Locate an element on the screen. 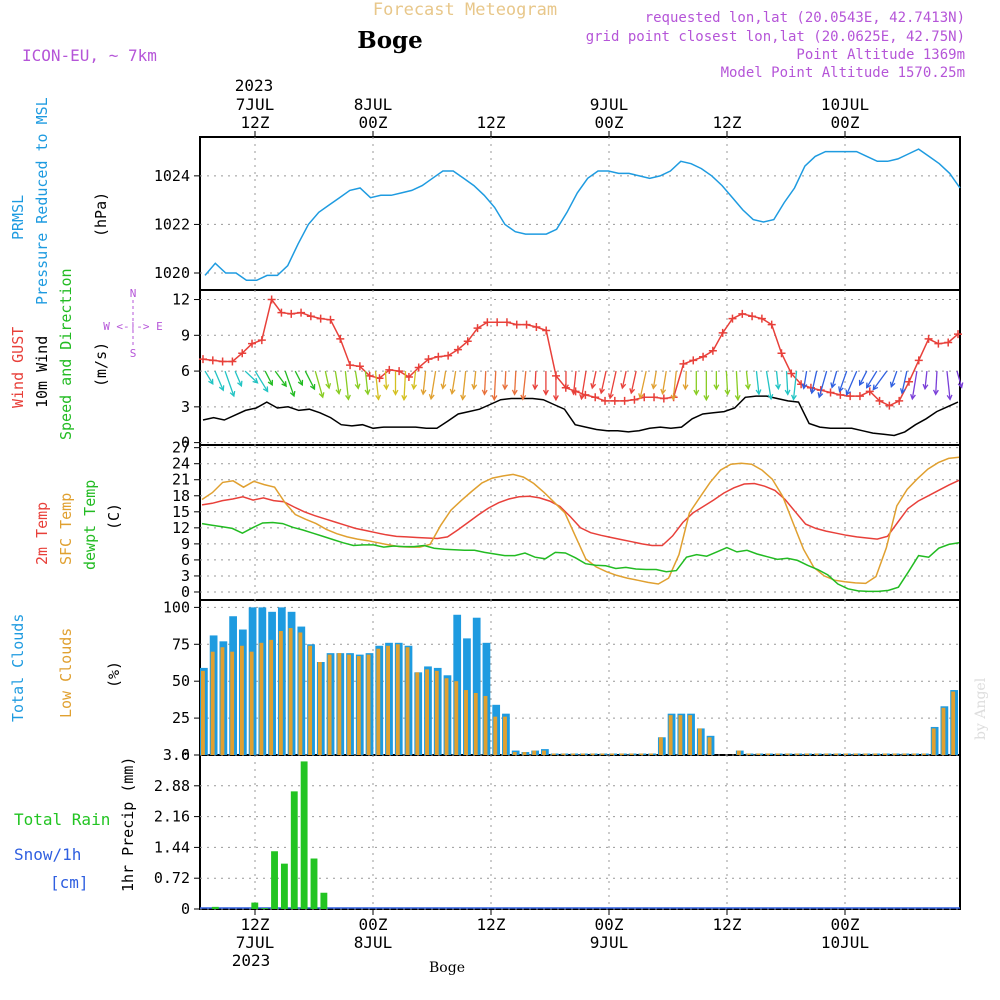 The image size is (1000, 1000). requested-coords: requested lon,lat (20.0543E, 42.7413N) is located at coordinates (805, 18).